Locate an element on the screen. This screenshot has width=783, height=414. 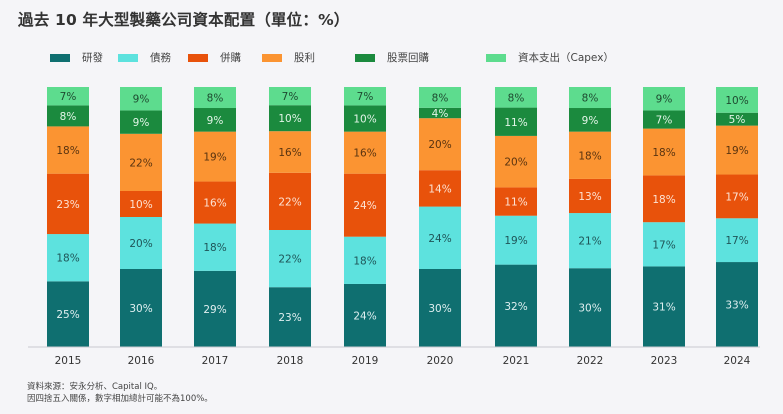
data-label: 5% is located at coordinates (737, 120).